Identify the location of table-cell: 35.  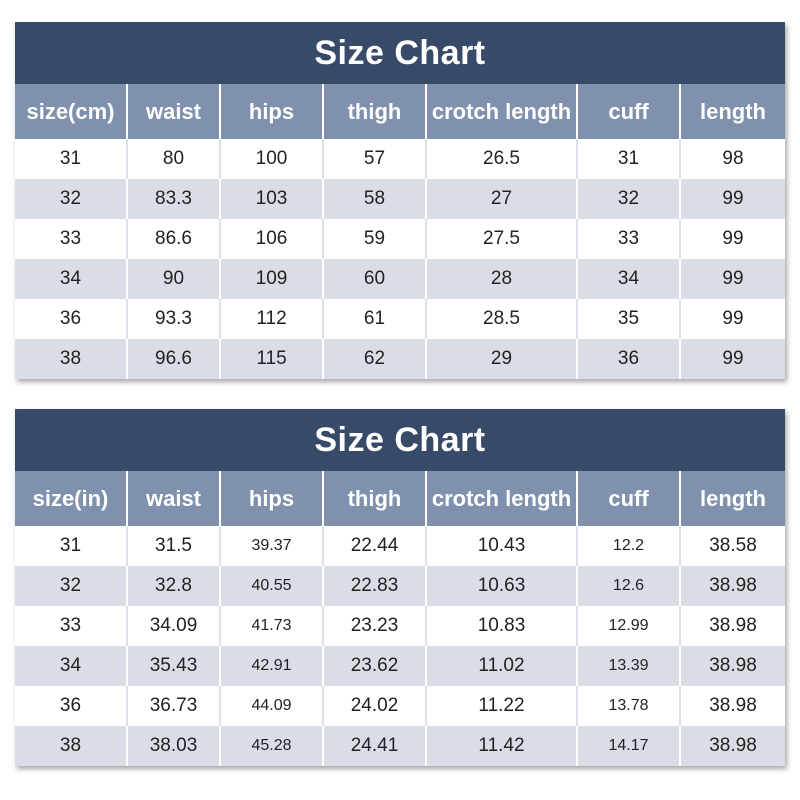
(628, 319).